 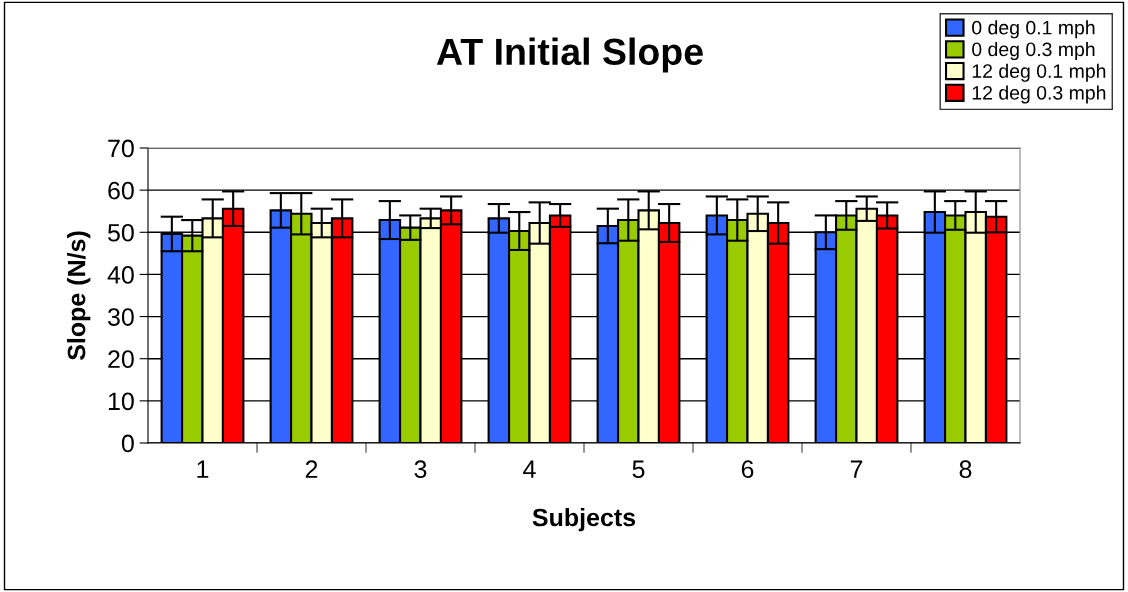 I want to click on x-tick-label: 4, so click(x=529, y=469).